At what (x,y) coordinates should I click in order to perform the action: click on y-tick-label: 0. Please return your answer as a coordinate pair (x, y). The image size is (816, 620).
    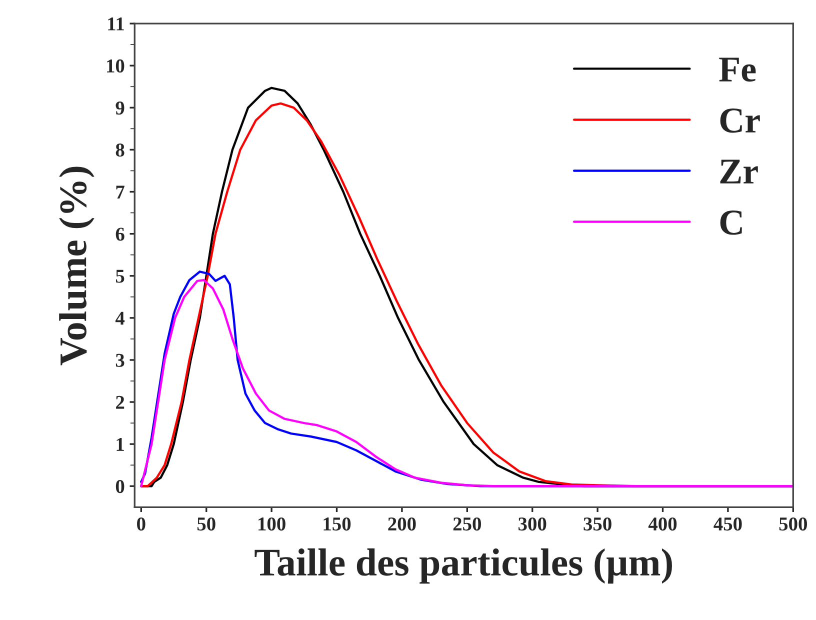
    Looking at the image, I should click on (120, 487).